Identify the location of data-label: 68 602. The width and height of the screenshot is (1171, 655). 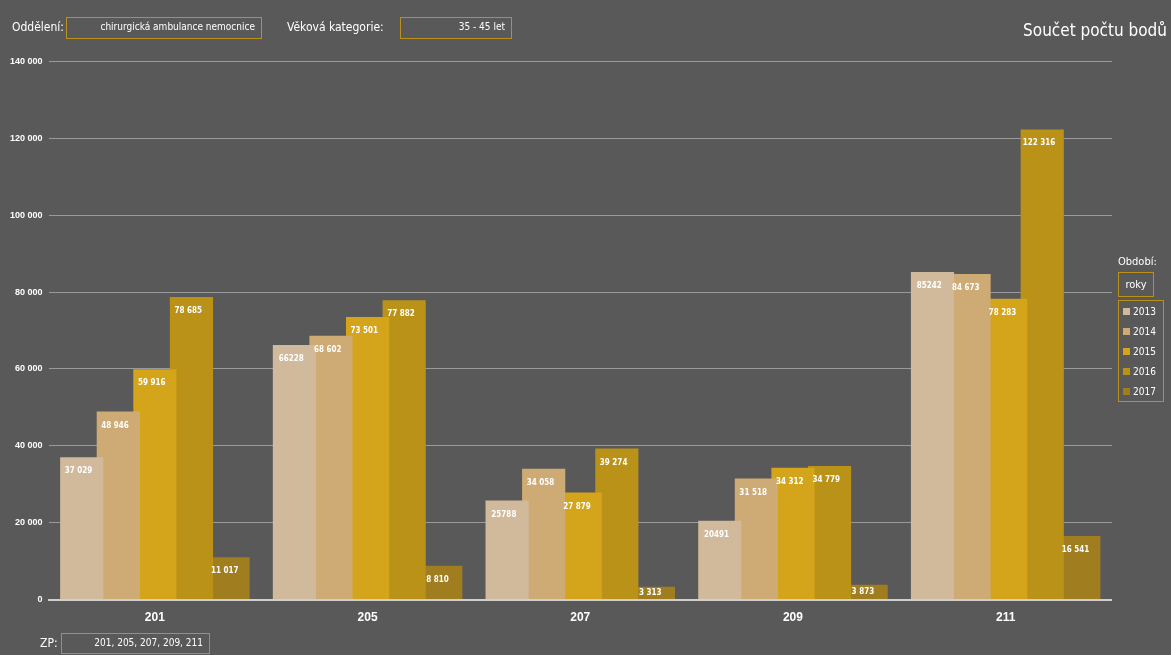
(327, 349).